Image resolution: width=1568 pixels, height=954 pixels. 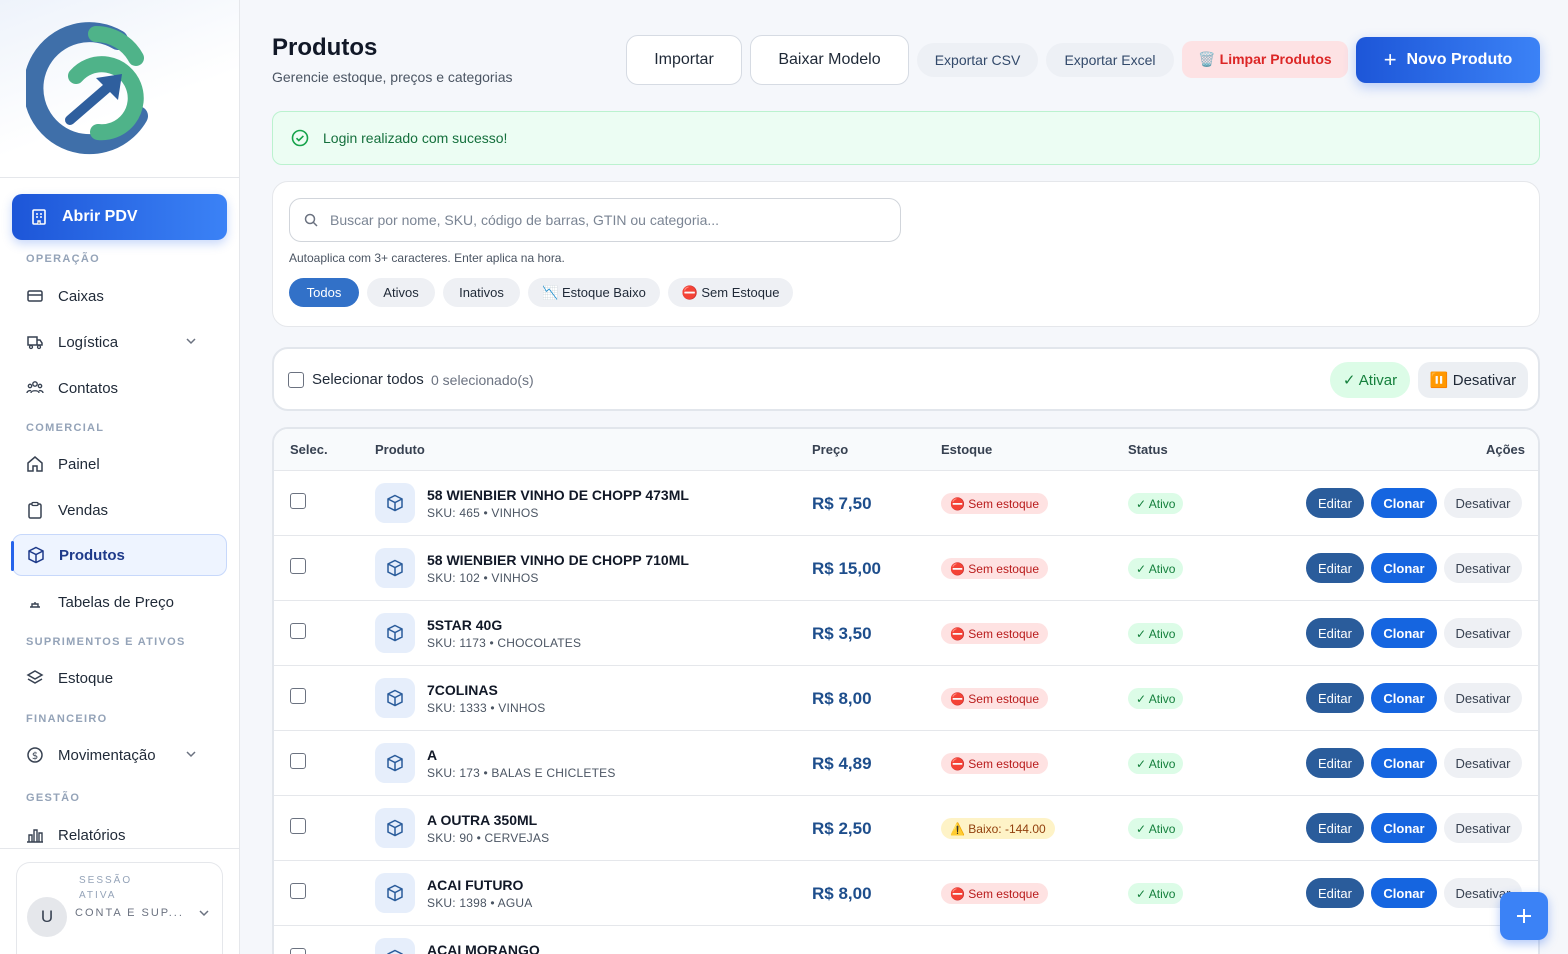 I want to click on stock-badge: ⛔ Sem estoque, so click(x=994, y=763).